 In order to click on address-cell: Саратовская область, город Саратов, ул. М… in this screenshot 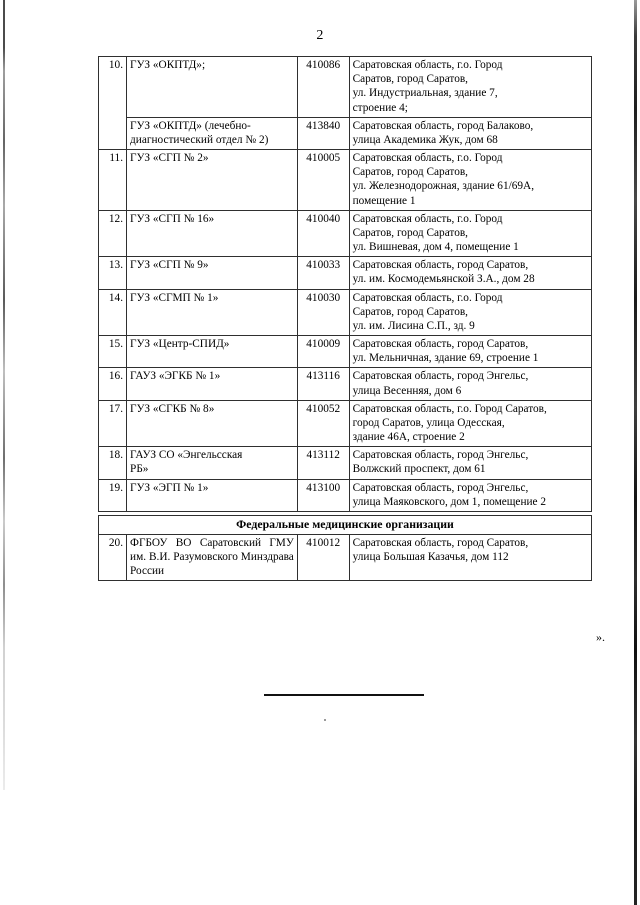, I will do `click(470, 352)`.